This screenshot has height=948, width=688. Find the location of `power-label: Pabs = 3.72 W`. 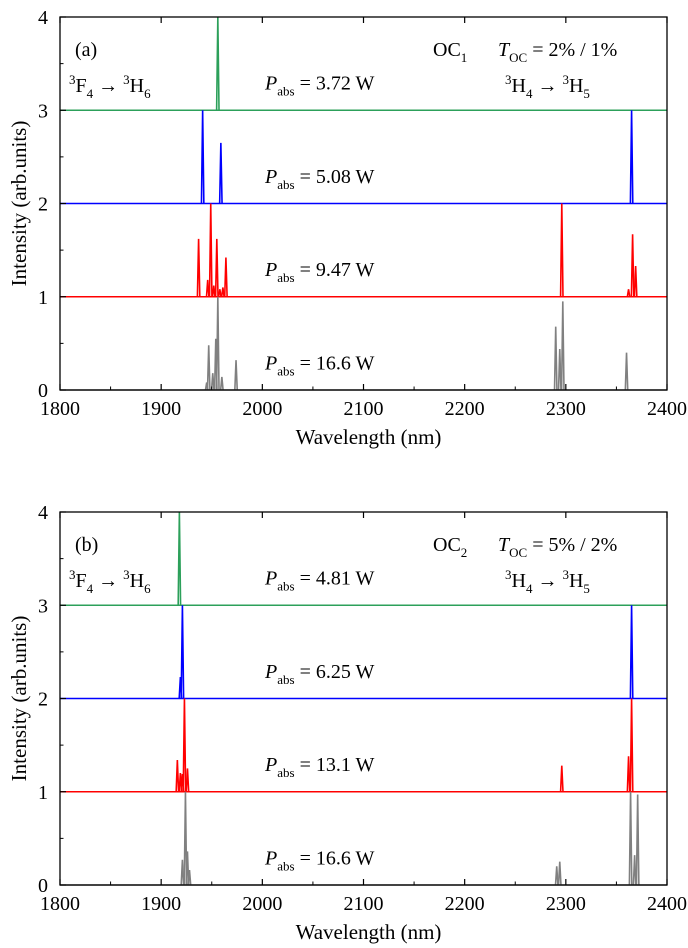

power-label: Pabs = 3.72 W is located at coordinates (319, 86).